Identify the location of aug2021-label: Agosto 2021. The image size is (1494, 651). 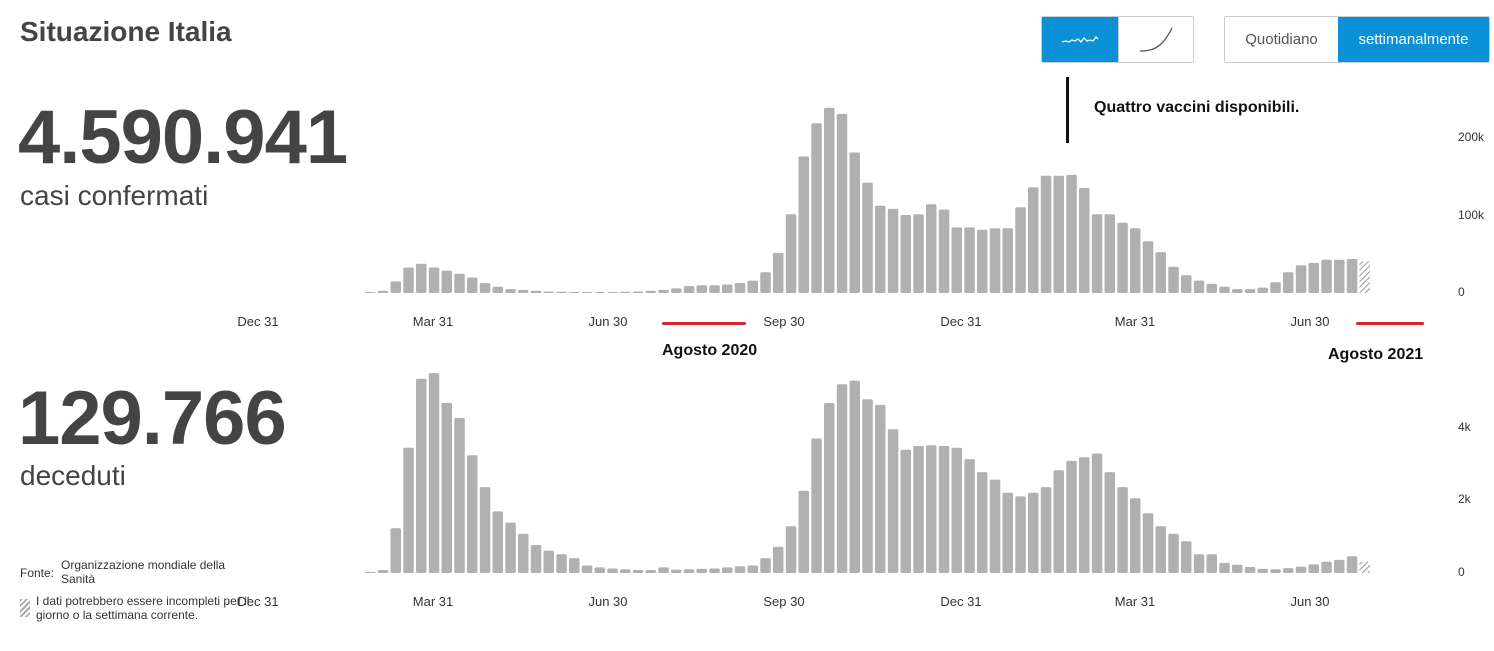
(1376, 354).